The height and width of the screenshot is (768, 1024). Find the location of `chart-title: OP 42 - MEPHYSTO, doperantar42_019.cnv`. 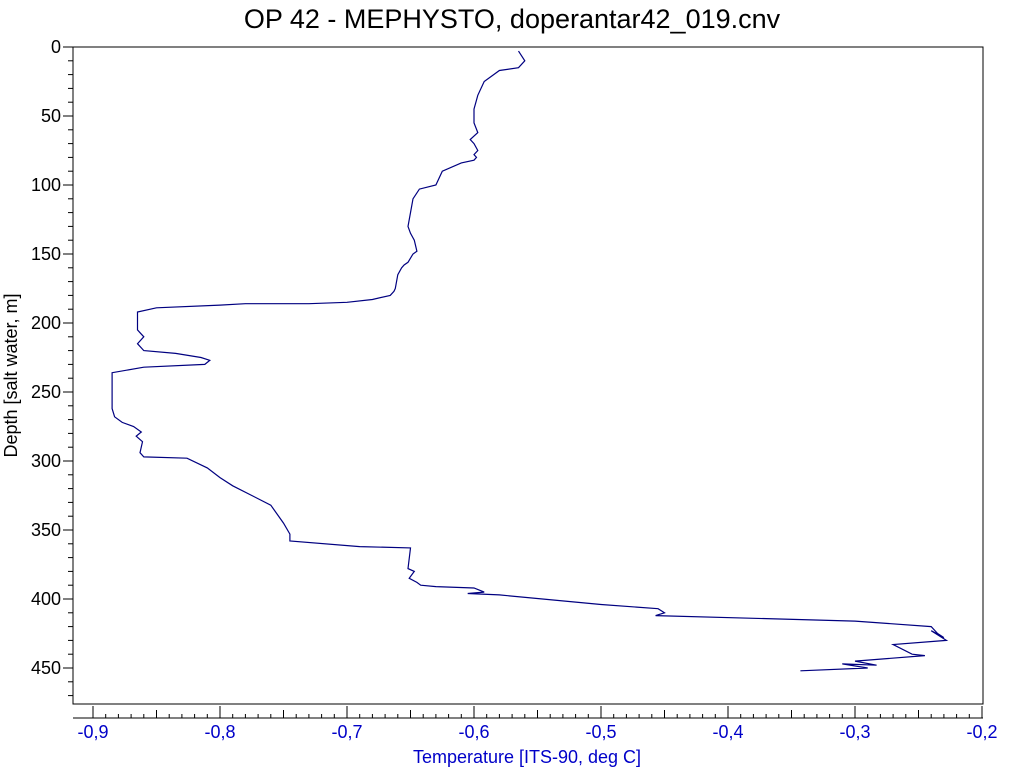

chart-title: OP 42 - MEPHYSTO, doperantar42_019.cnv is located at coordinates (512, 19).